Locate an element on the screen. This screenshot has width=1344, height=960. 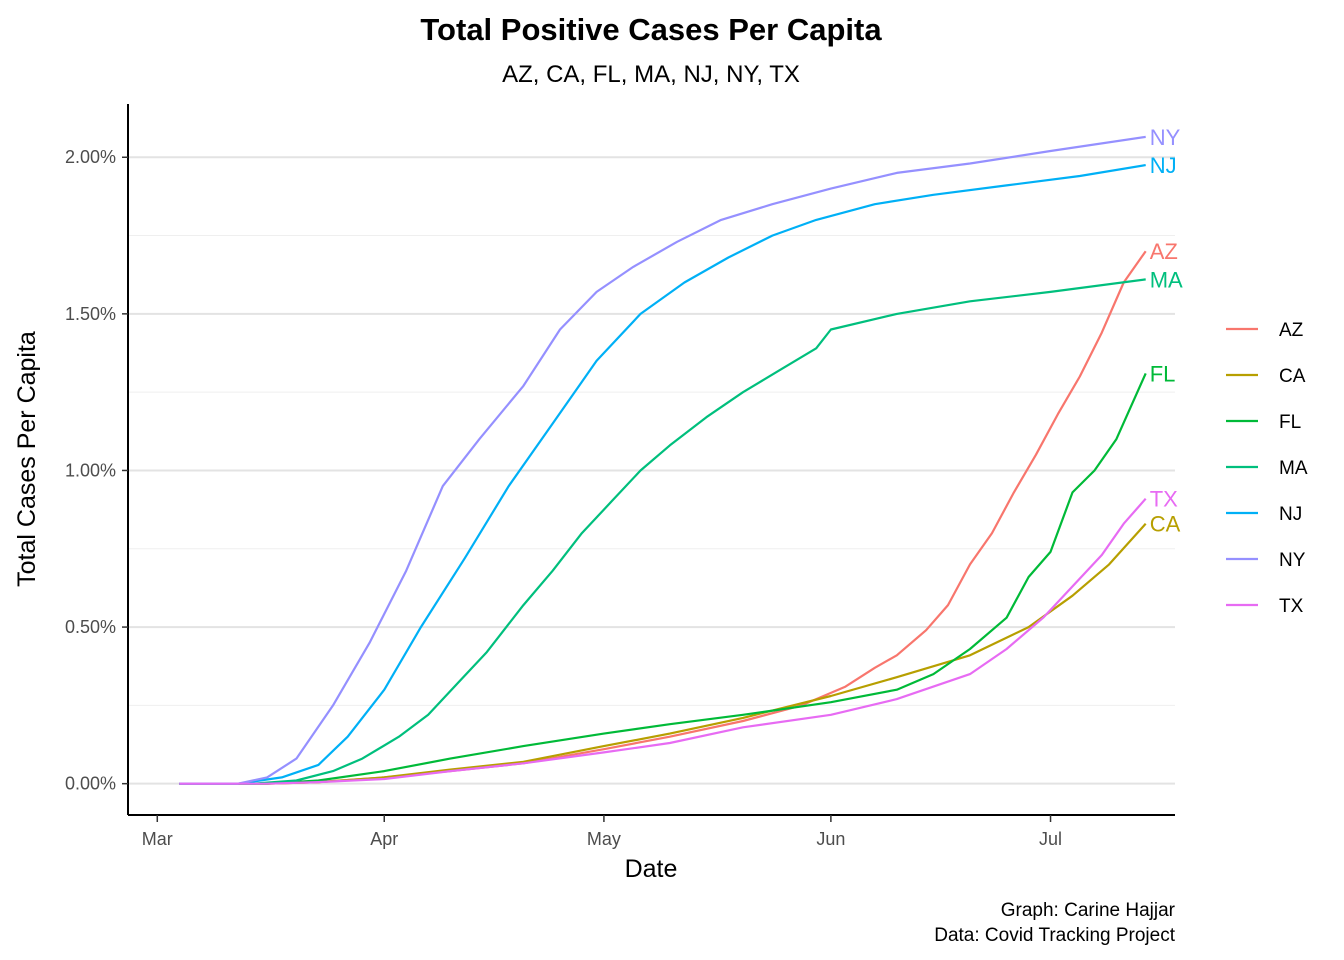
end-label-az: AZ is located at coordinates (1164, 251).